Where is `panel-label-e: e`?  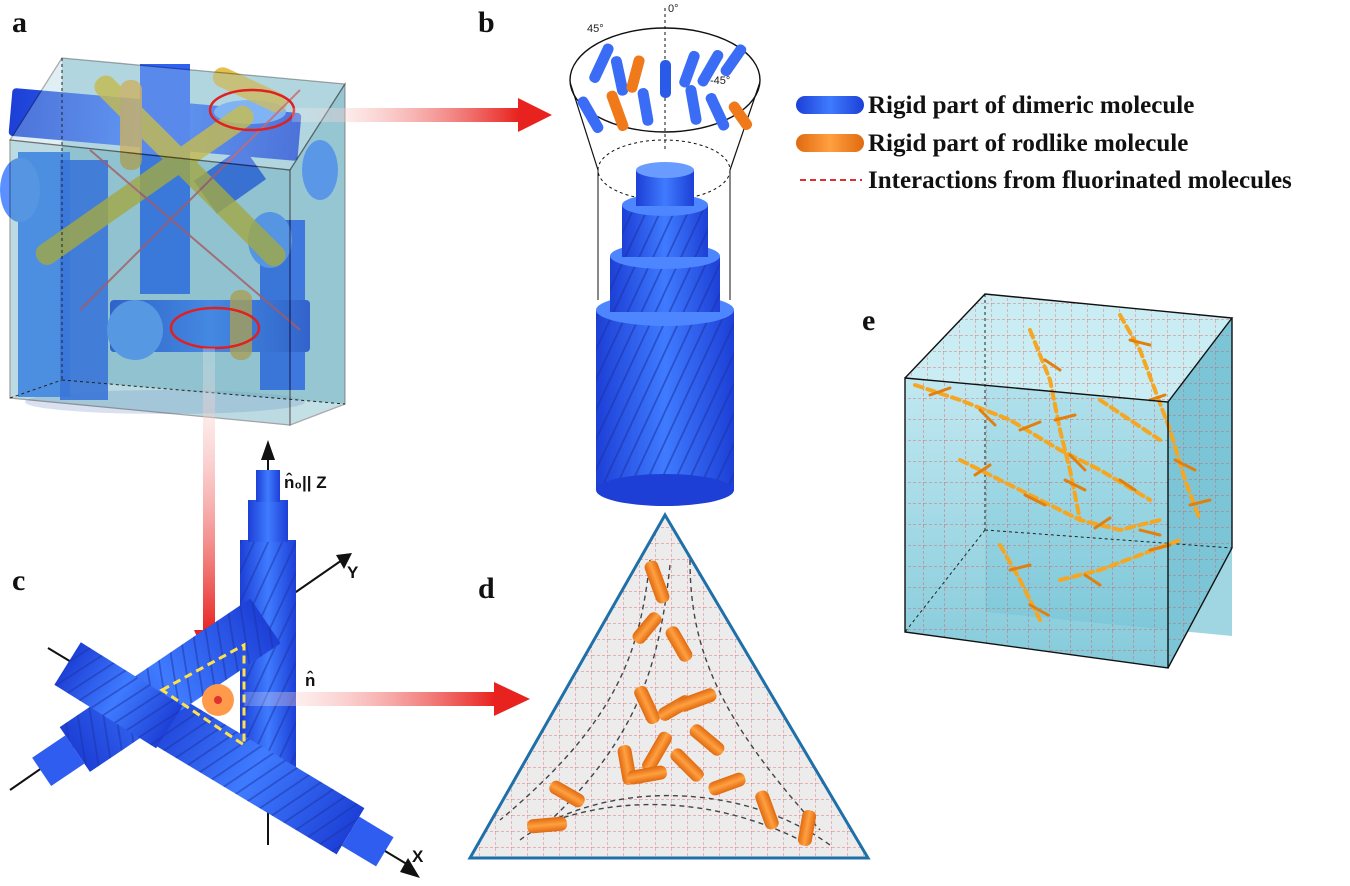 panel-label-e: e is located at coordinates (868, 320).